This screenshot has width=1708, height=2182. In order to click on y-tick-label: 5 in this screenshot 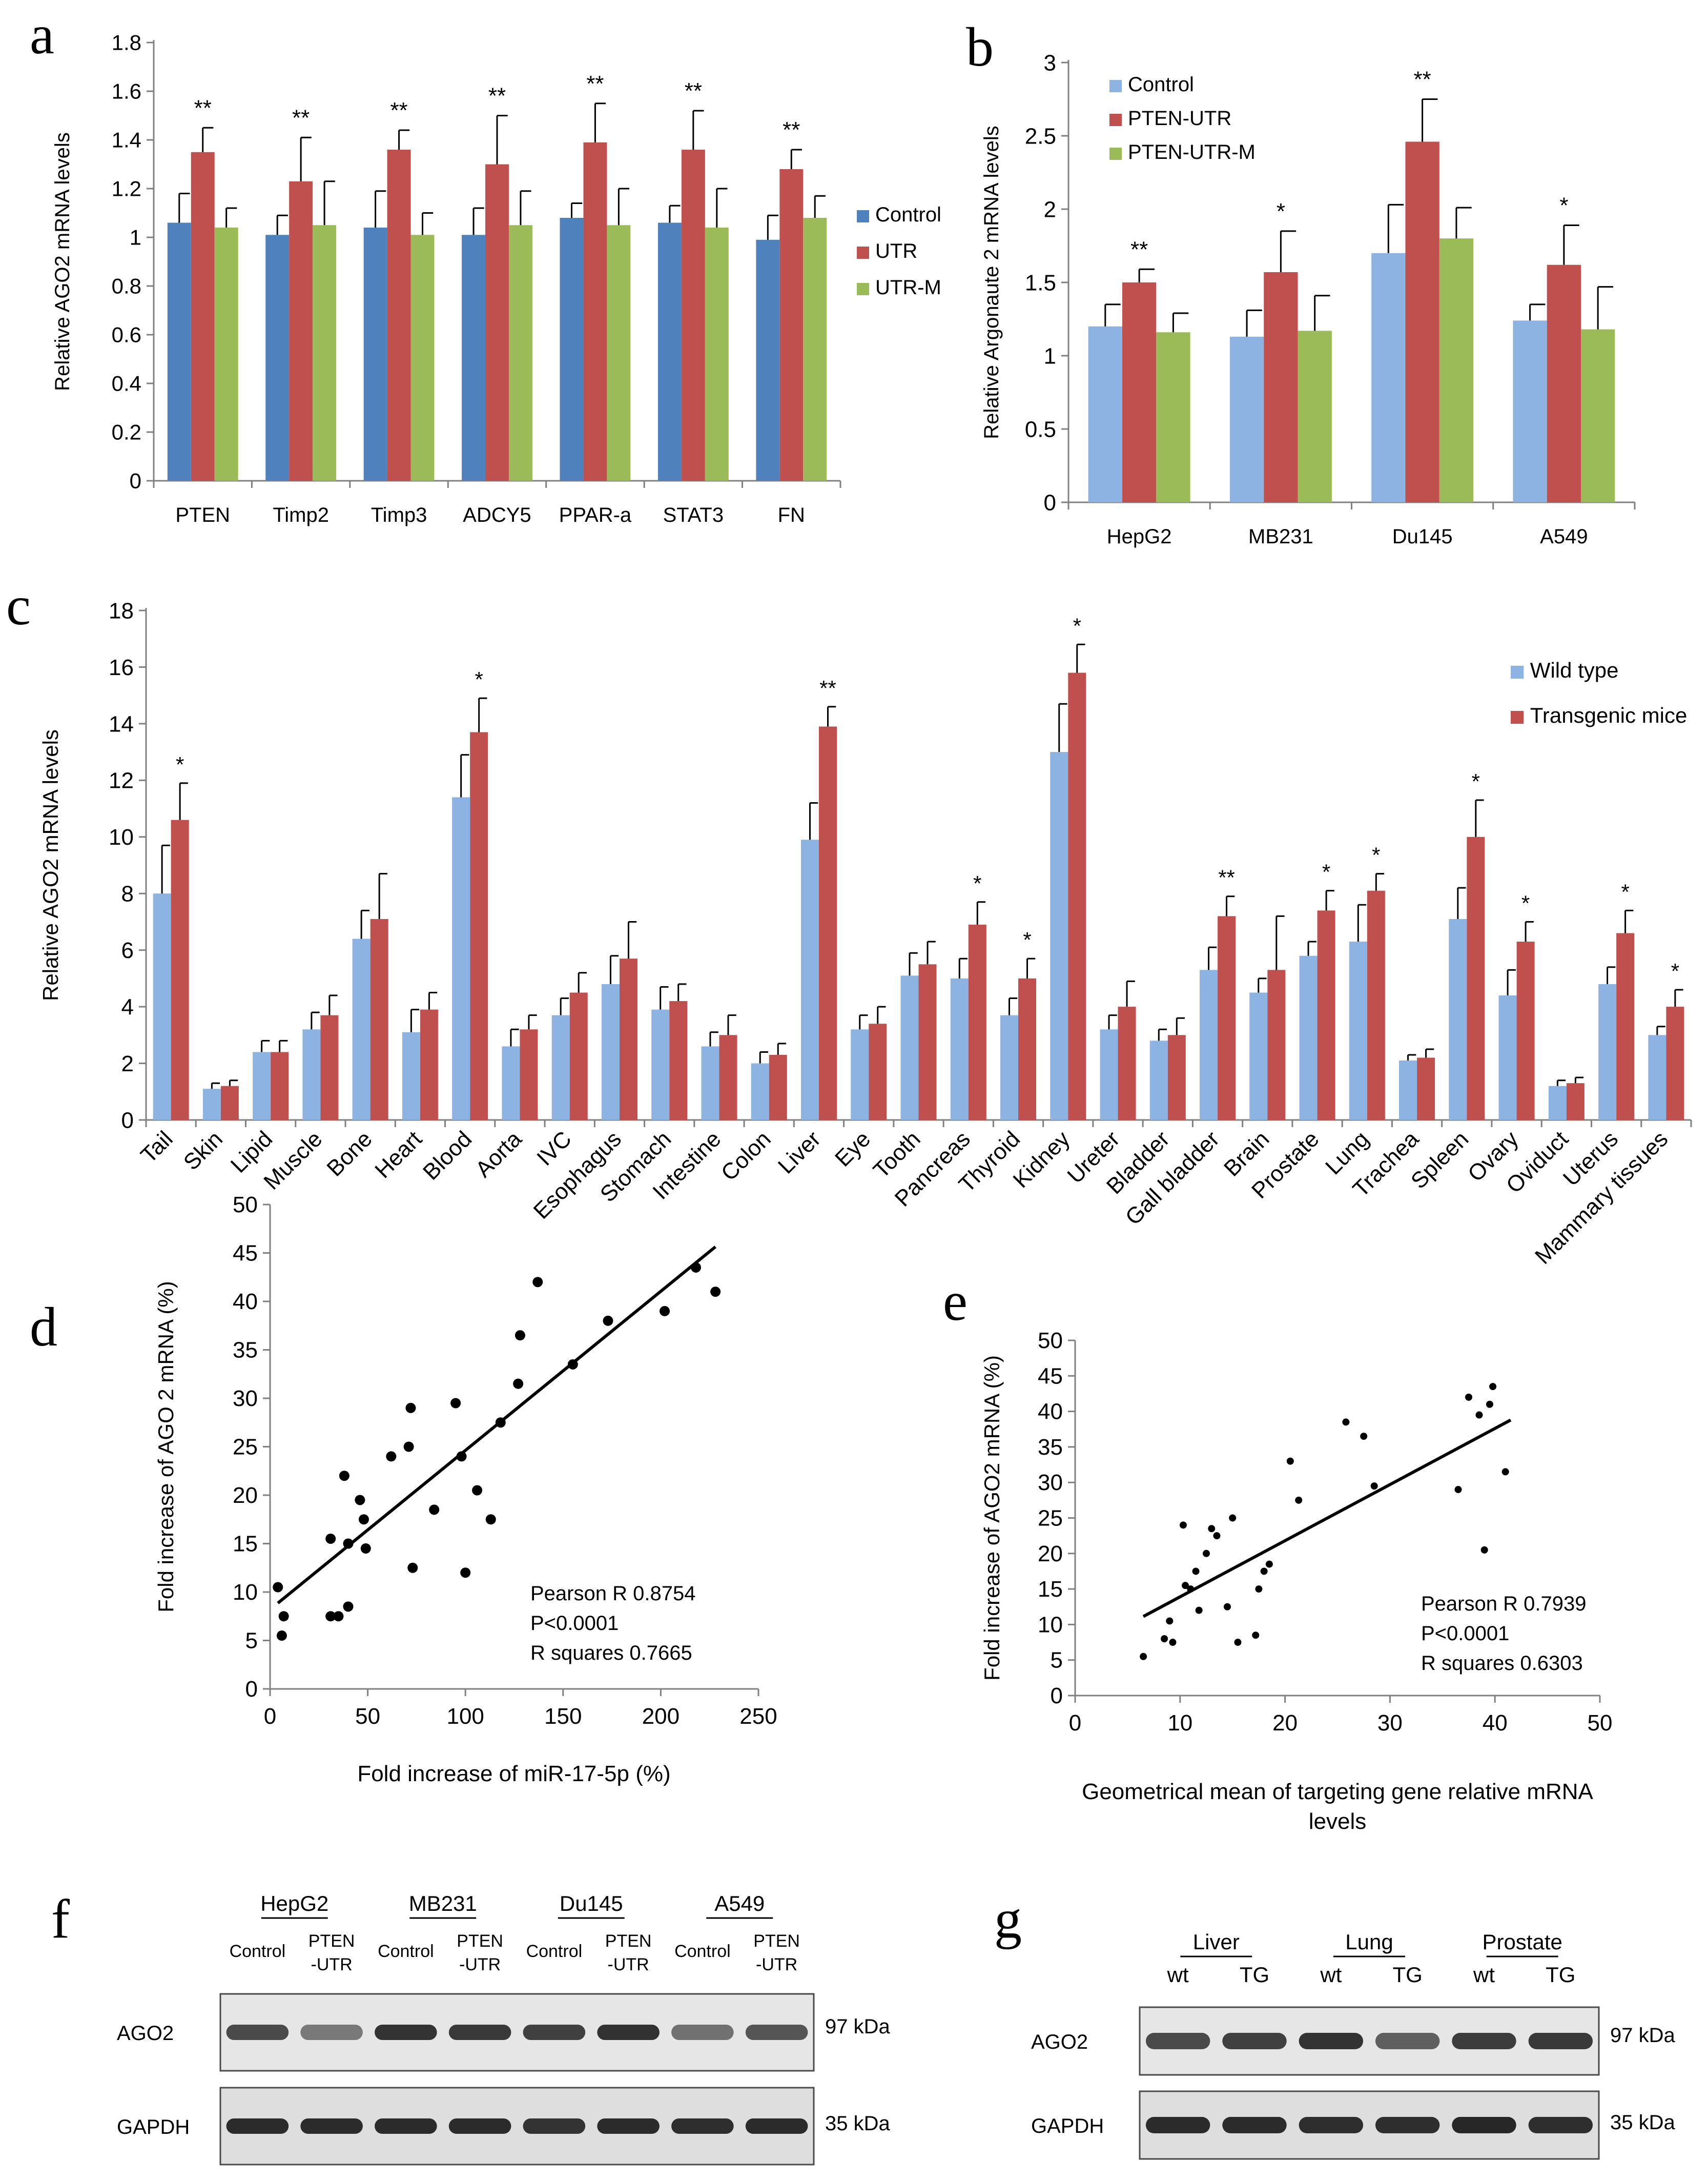, I will do `click(1057, 1660)`.